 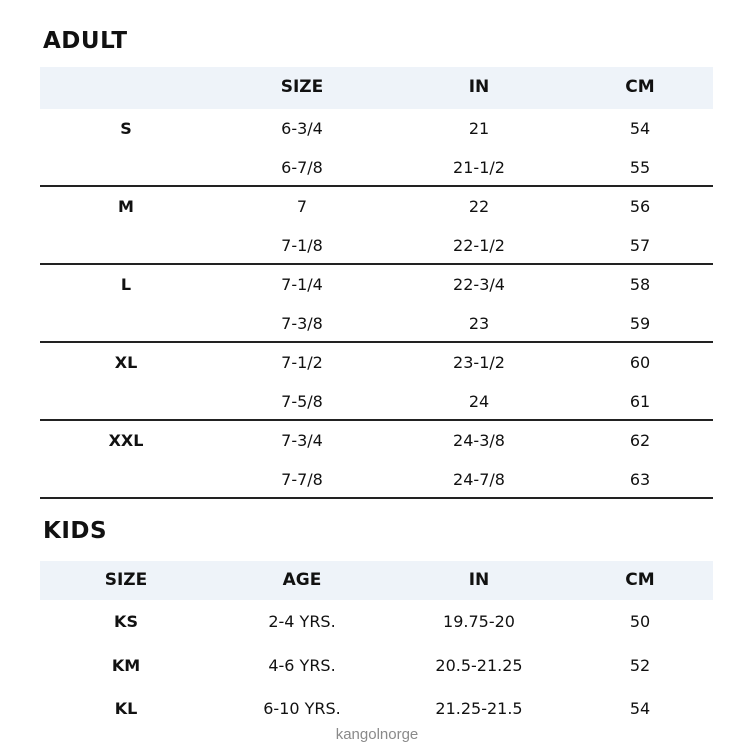 I want to click on table-cell: 7-1/4, so click(x=302, y=284).